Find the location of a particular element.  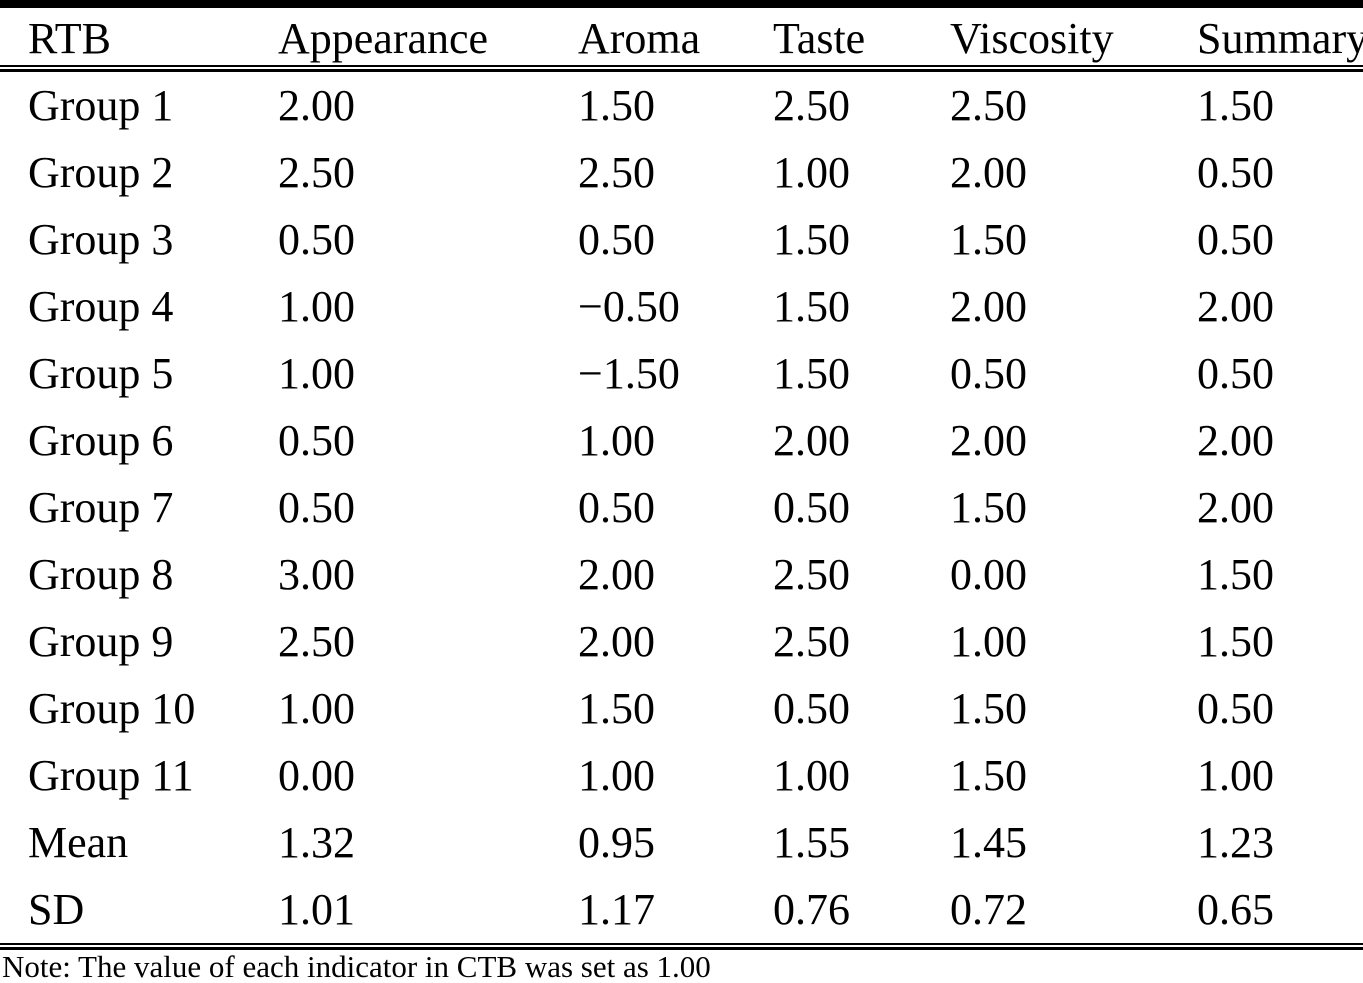

row-label: Group 8 is located at coordinates (101, 574).